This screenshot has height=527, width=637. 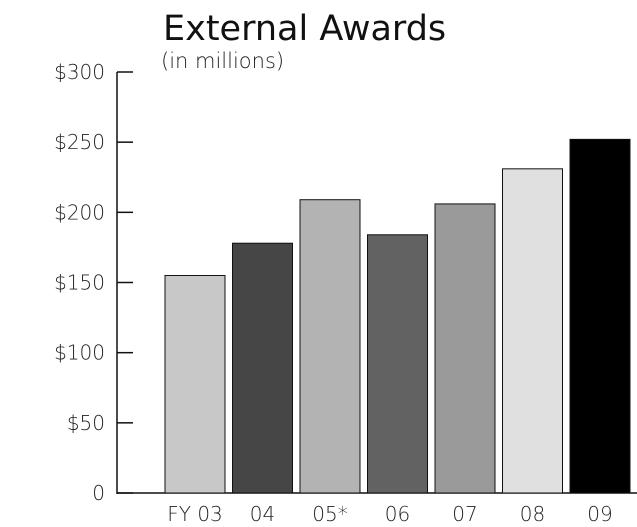 I want to click on y-tick-label: $50, so click(x=86, y=423).